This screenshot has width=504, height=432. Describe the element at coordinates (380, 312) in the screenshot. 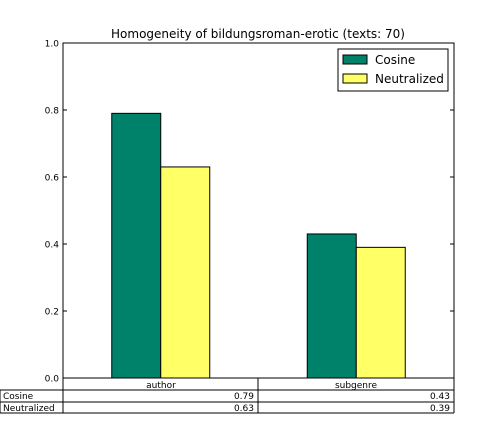

I see `bar-neutralized-subgenre` at that location.